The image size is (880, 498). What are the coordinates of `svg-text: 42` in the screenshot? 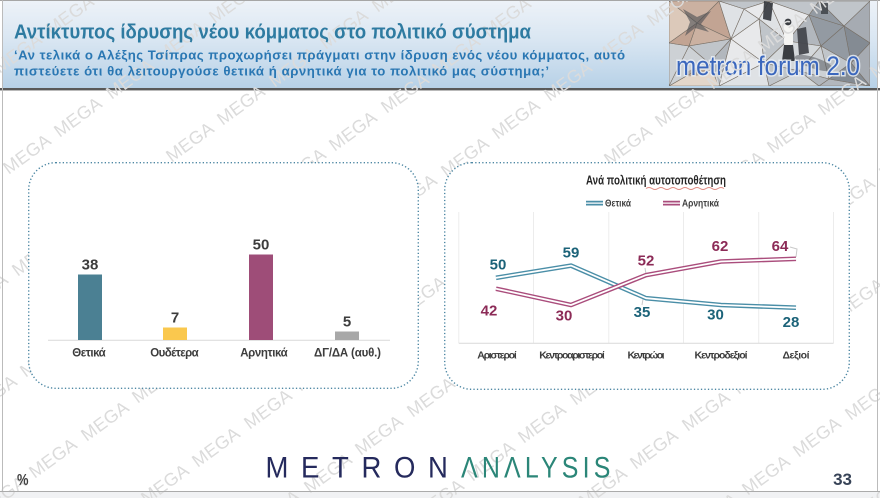 It's located at (489, 311).